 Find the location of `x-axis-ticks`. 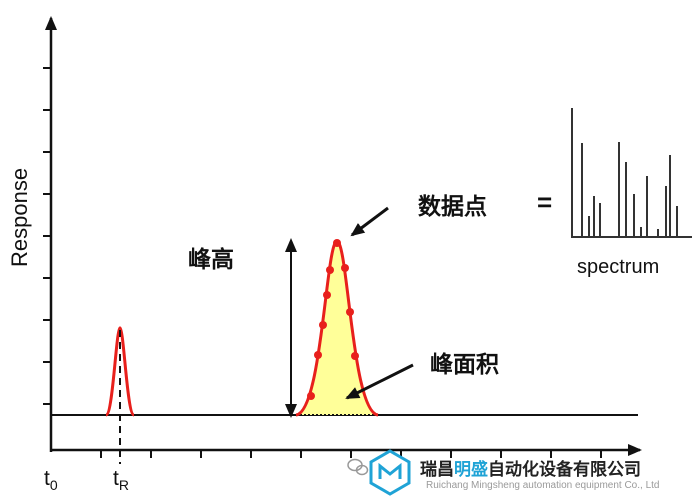

x-axis-ticks is located at coordinates (351, 454).